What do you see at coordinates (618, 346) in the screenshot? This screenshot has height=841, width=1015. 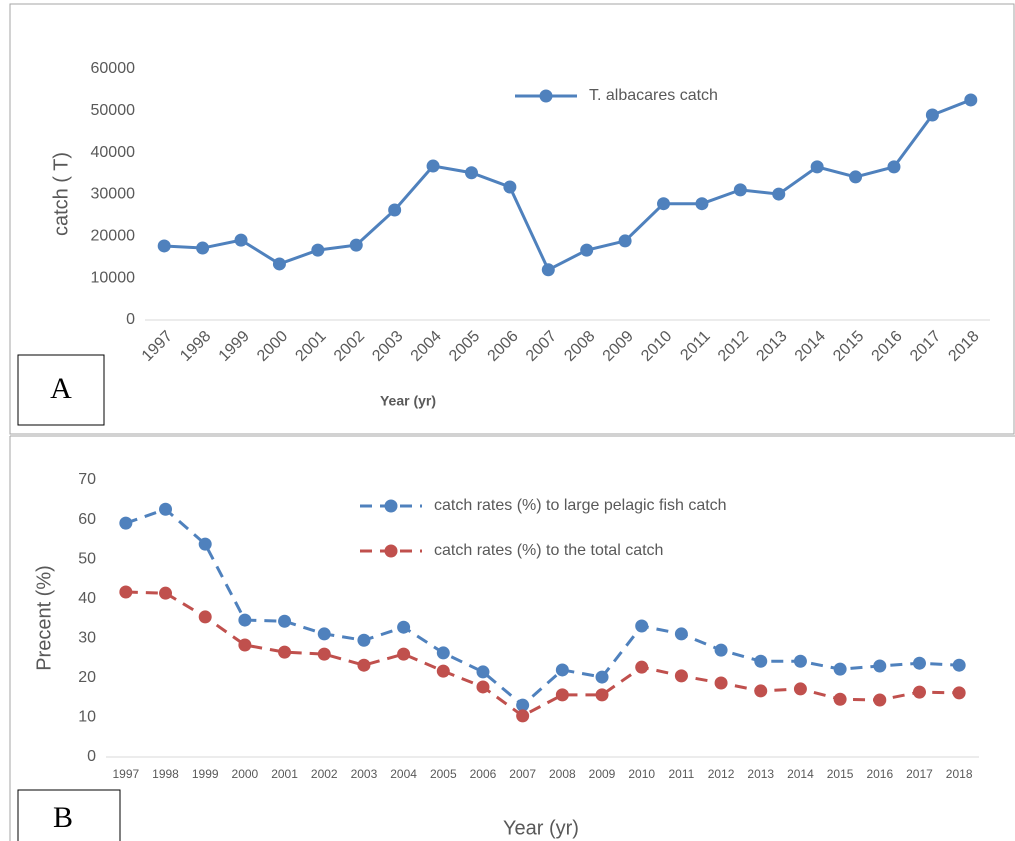 I see `x-tick-label: 2009` at bounding box center [618, 346].